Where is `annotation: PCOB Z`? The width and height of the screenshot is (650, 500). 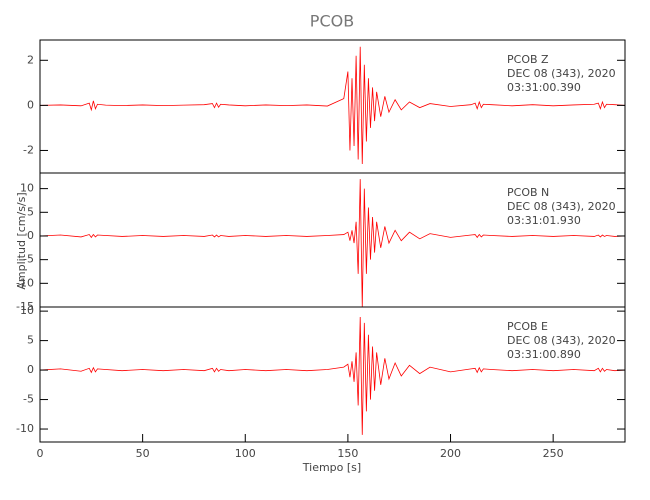 annotation: PCOB Z is located at coordinates (528, 59).